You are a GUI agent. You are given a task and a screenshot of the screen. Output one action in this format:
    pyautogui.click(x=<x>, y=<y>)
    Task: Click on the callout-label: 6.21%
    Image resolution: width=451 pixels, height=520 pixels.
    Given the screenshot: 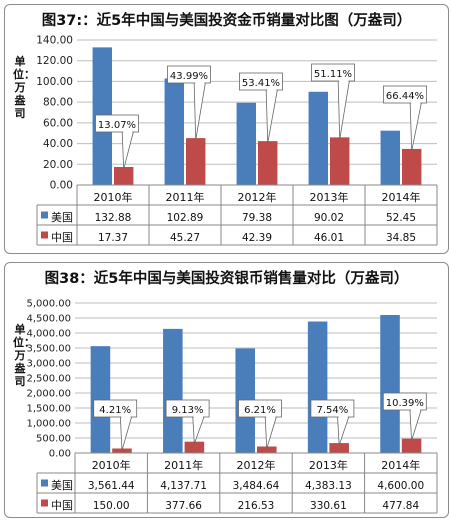 What is the action you would take?
    pyautogui.click(x=260, y=410)
    